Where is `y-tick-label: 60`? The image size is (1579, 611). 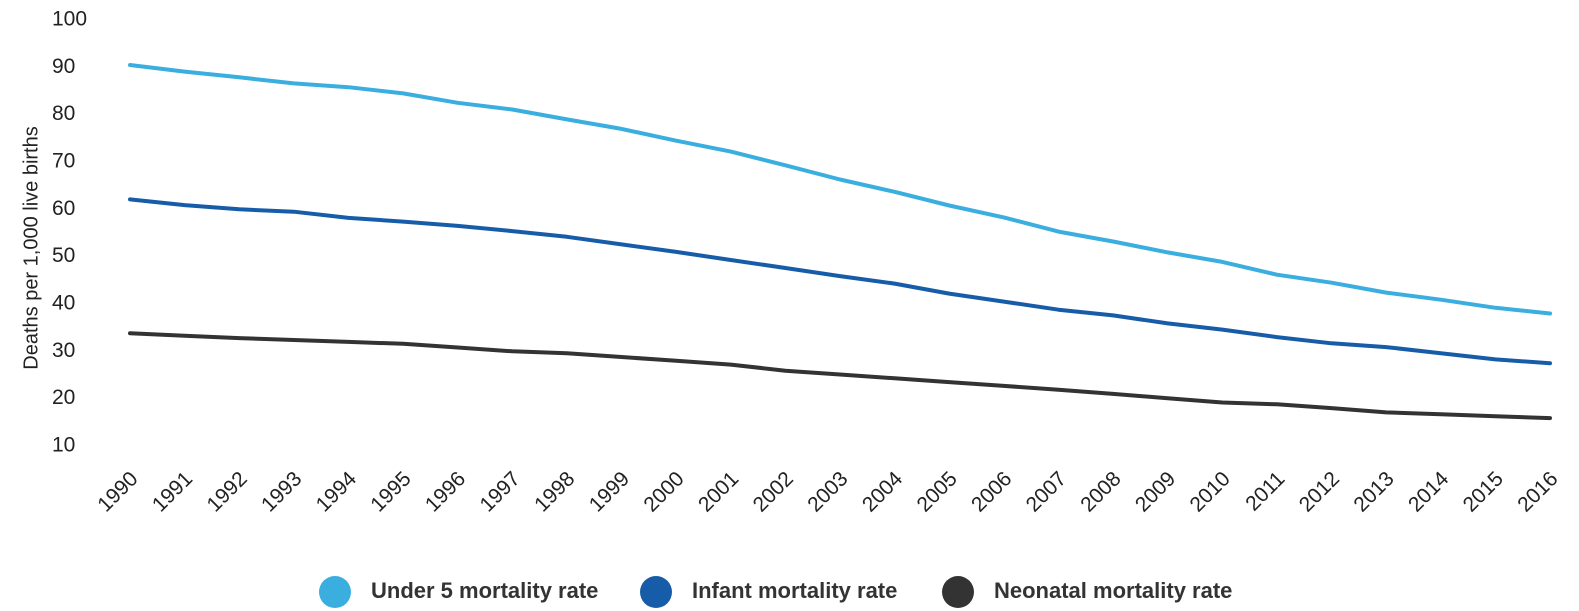
y-tick-label: 60 is located at coordinates (63, 208).